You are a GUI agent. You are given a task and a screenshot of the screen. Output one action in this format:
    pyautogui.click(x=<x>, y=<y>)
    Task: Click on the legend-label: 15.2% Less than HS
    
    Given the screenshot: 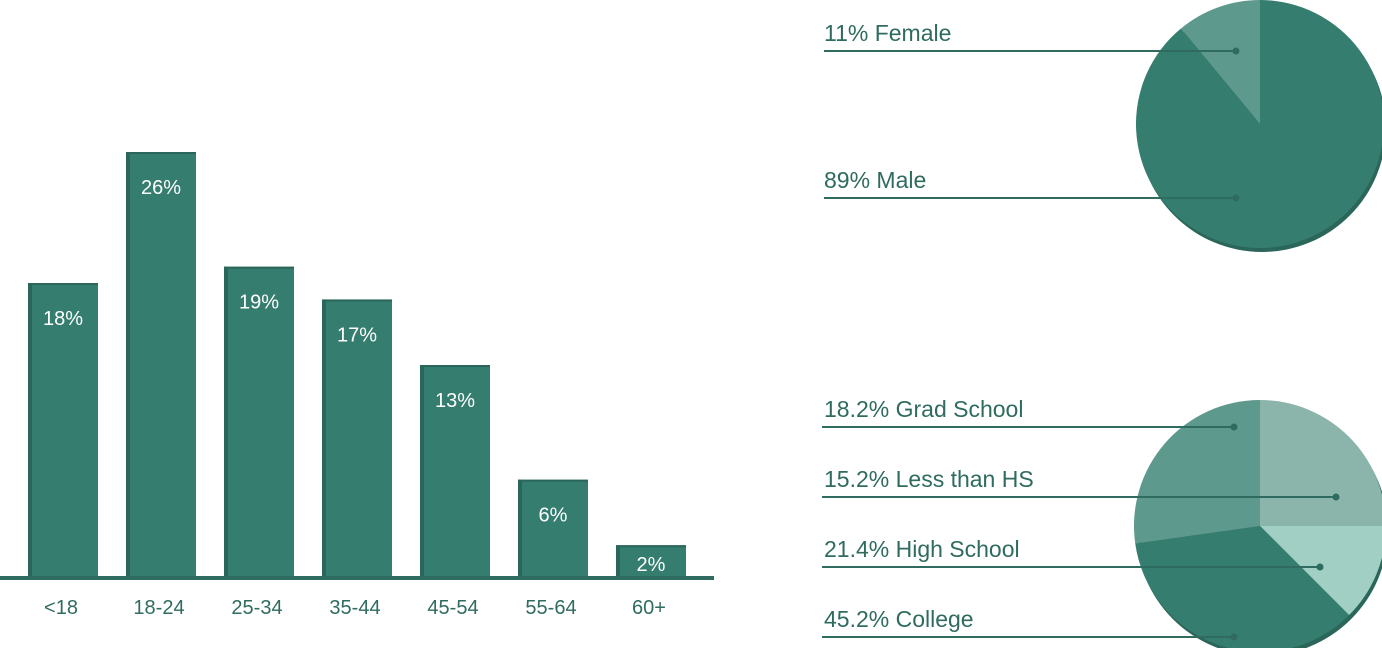 What is the action you would take?
    pyautogui.click(x=929, y=479)
    